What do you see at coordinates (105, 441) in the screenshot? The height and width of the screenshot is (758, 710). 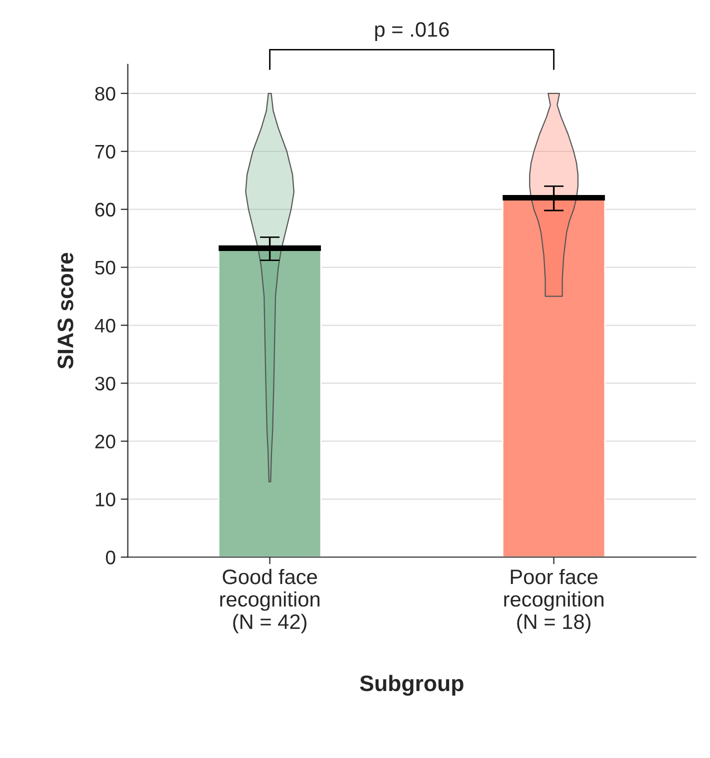 I see `y-tick-label: 20` at bounding box center [105, 441].